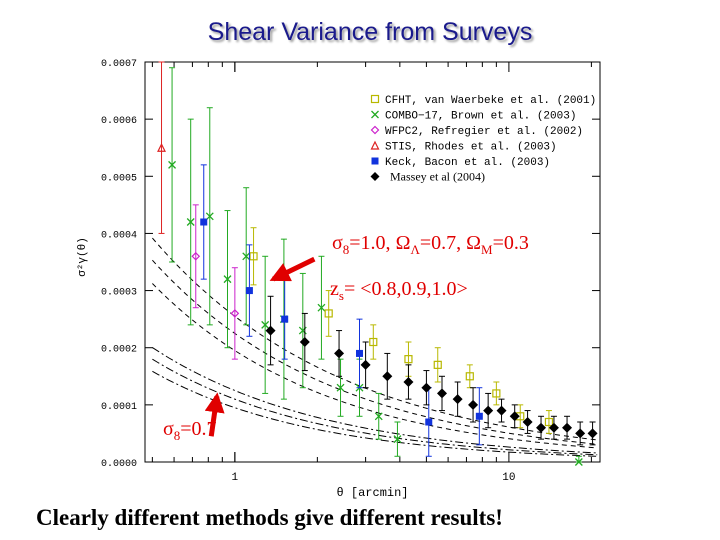 This screenshot has height=540, width=720. Describe the element at coordinates (119, 235) in the screenshot. I see `y-tick-label: 0.0004` at that location.